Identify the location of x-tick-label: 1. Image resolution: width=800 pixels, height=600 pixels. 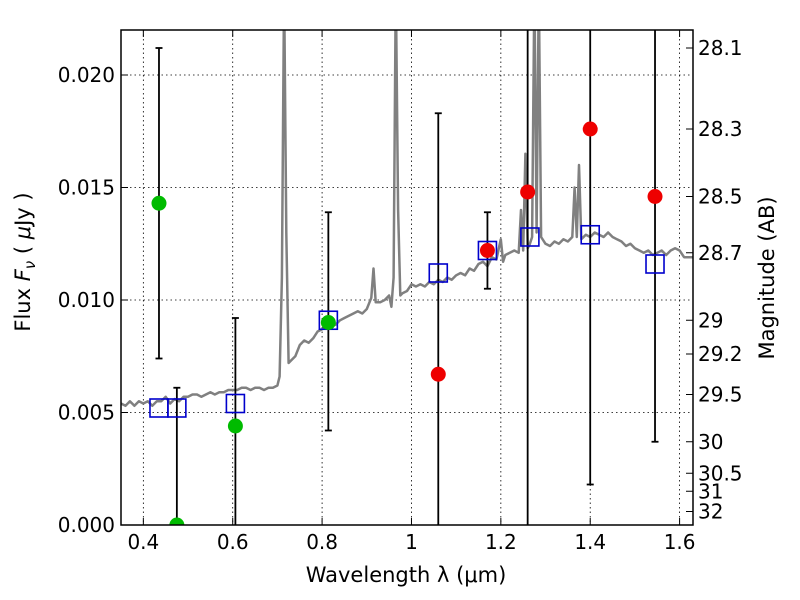
(411, 542).